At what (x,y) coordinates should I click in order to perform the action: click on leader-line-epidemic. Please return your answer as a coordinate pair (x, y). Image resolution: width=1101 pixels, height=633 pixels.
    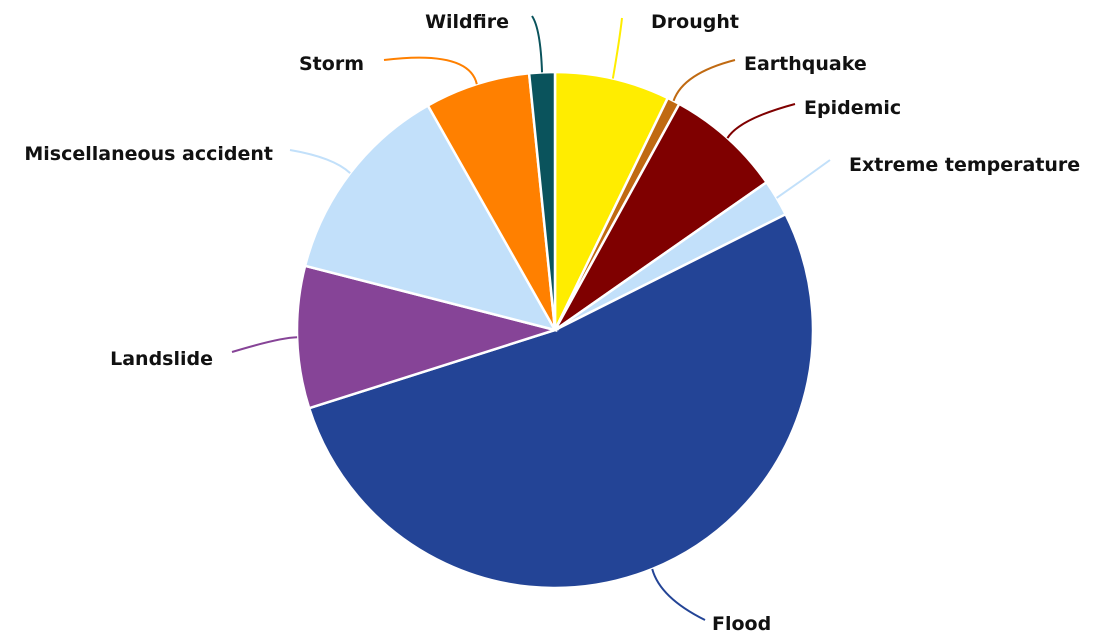
    Looking at the image, I should click on (761, 121).